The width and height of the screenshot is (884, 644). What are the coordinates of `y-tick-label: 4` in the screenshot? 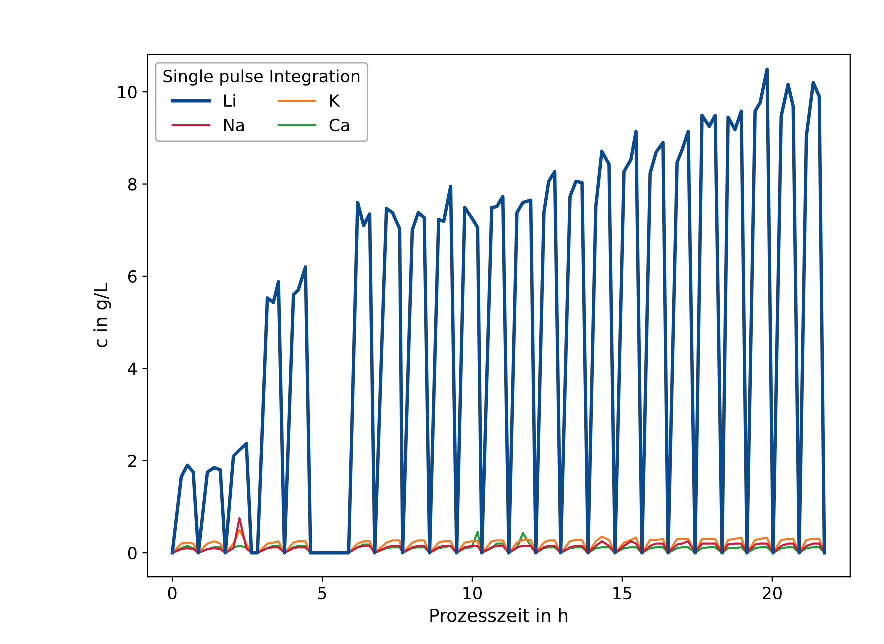 It's located at (132, 368).